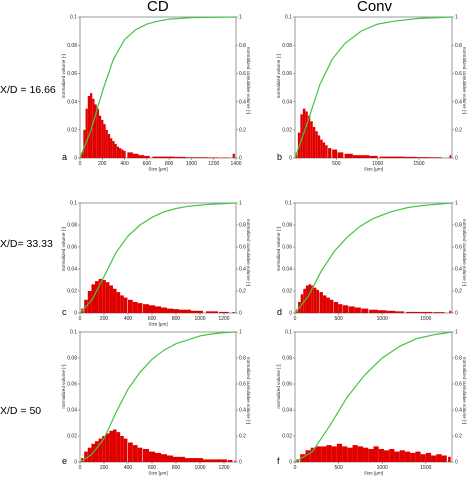 Image resolution: width=474 pixels, height=499 pixels. I want to click on row-label-xd-33: X/D= 33.33, so click(26, 244).